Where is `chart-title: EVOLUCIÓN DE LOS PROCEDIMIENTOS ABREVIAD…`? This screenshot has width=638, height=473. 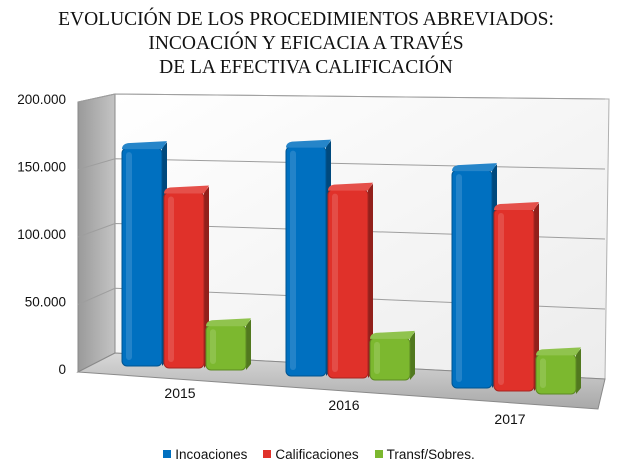 chart-title: EVOLUCIÓN DE LOS PROCEDIMIENTOS ABREVIAD… is located at coordinates (306, 43).